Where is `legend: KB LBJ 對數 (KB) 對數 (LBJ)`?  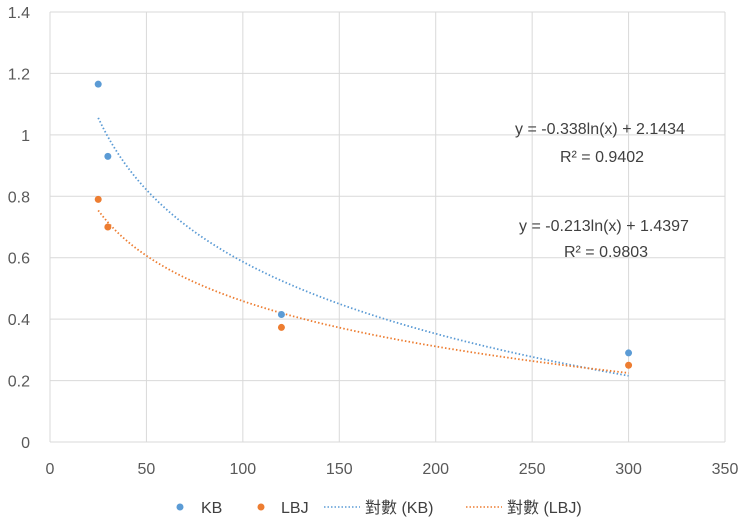
legend: KB LBJ 對數 (KB) 對數 (LBJ) is located at coordinates (379, 508).